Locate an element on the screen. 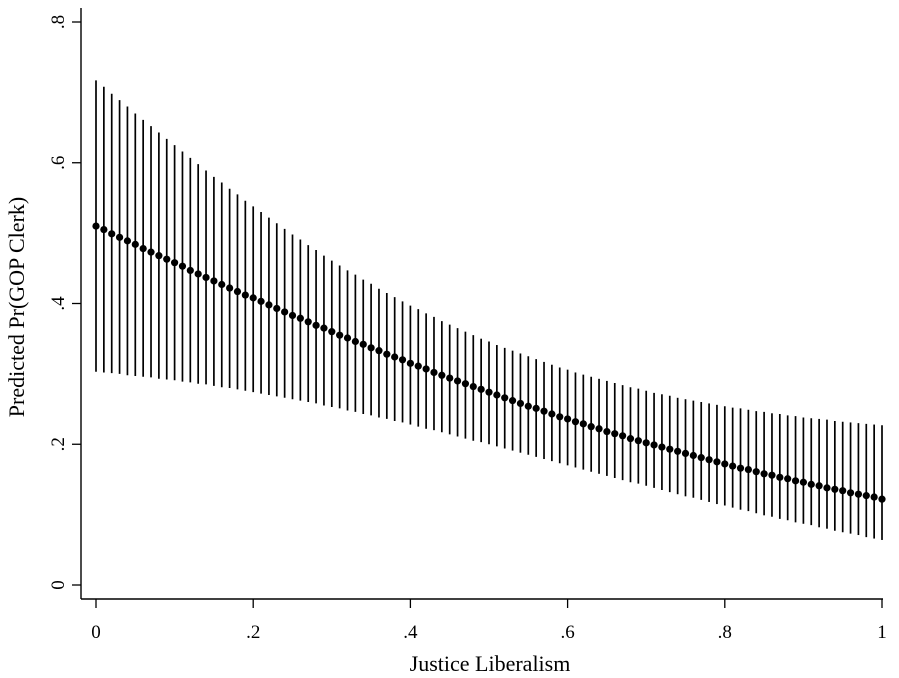 This screenshot has height=678, width=899. x-tick-label: .4 is located at coordinates (410, 632).